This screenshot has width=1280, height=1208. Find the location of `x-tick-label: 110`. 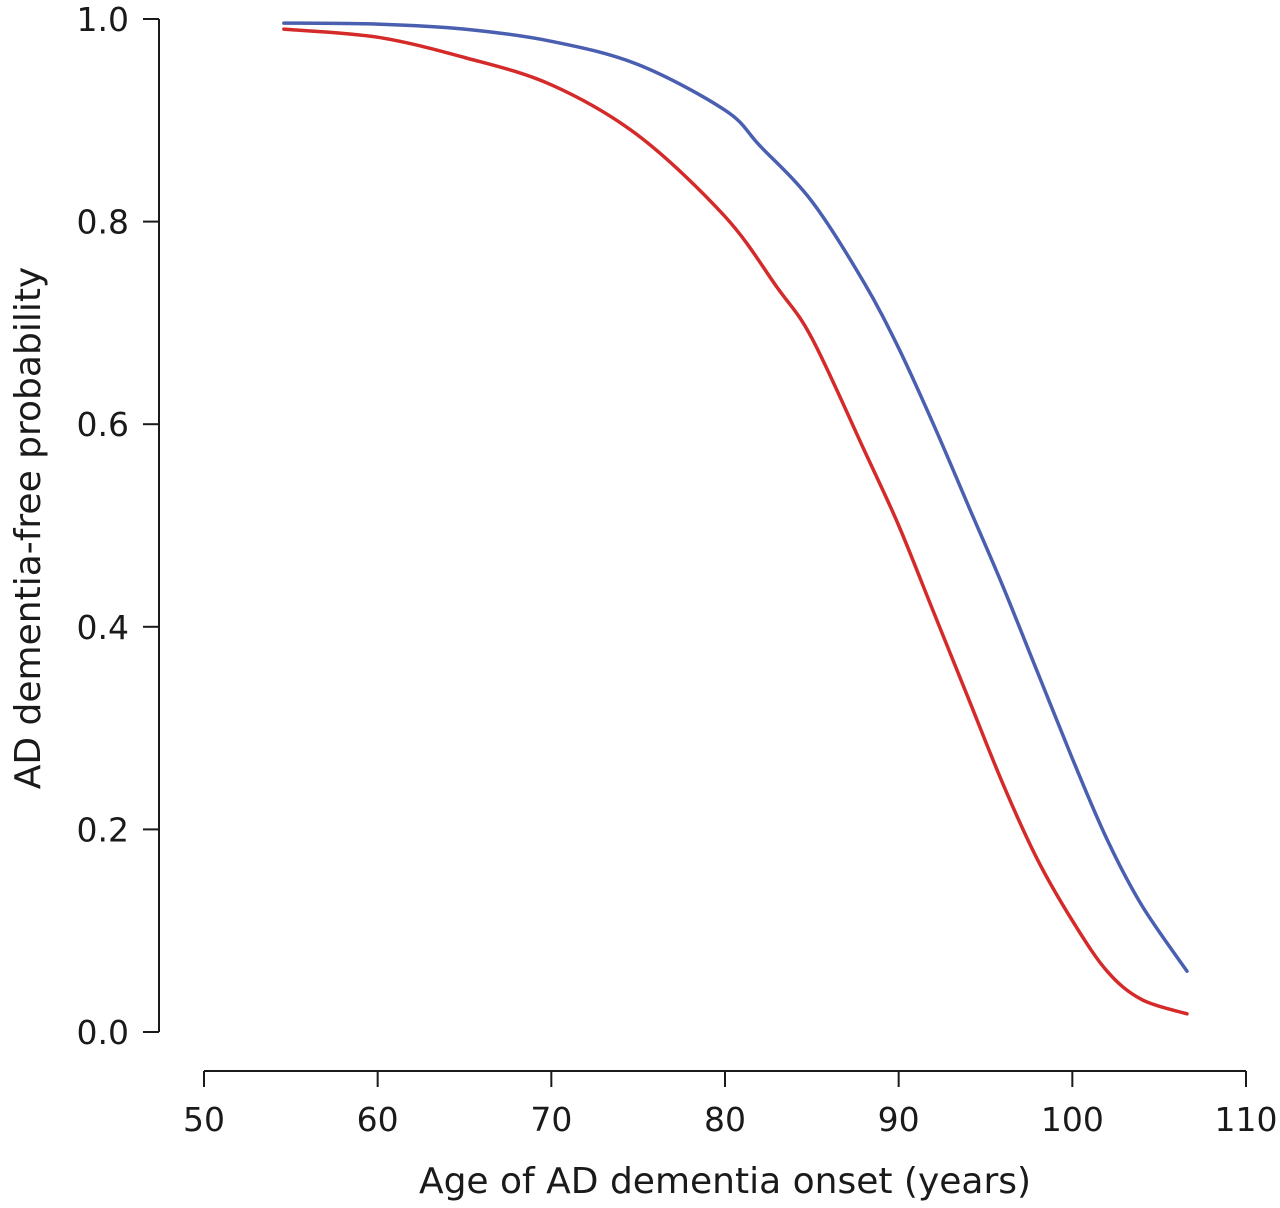

x-tick-label: 110 is located at coordinates (1246, 1119).